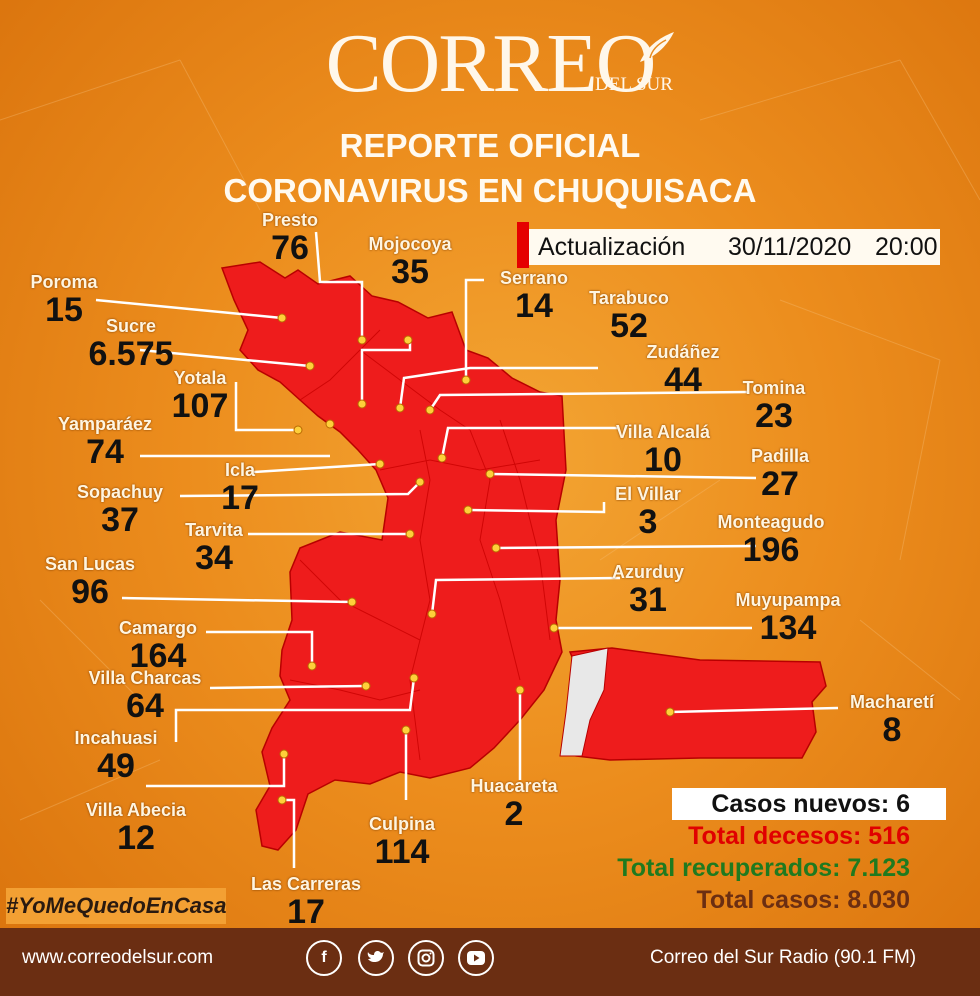  What do you see at coordinates (629, 298) in the screenshot?
I see `place-name: Tarabuco` at bounding box center [629, 298].